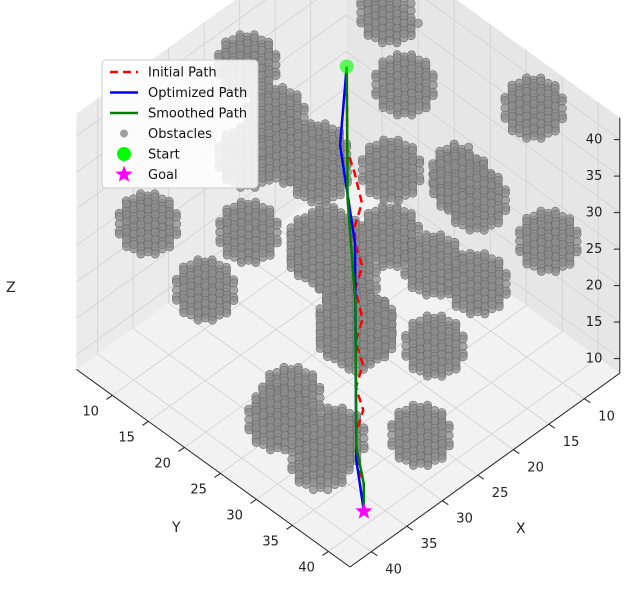 The width and height of the screenshot is (629, 591). What do you see at coordinates (197, 93) in the screenshot?
I see `legend-label: Optimized Path` at bounding box center [197, 93].